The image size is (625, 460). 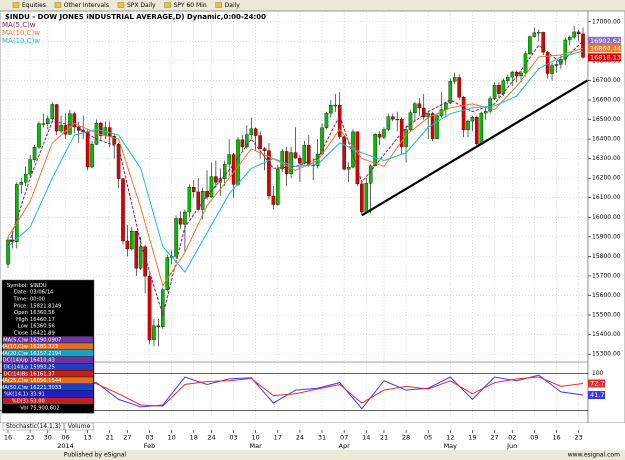 I want to click on toolbar-item: Equities, so click(x=34, y=5).